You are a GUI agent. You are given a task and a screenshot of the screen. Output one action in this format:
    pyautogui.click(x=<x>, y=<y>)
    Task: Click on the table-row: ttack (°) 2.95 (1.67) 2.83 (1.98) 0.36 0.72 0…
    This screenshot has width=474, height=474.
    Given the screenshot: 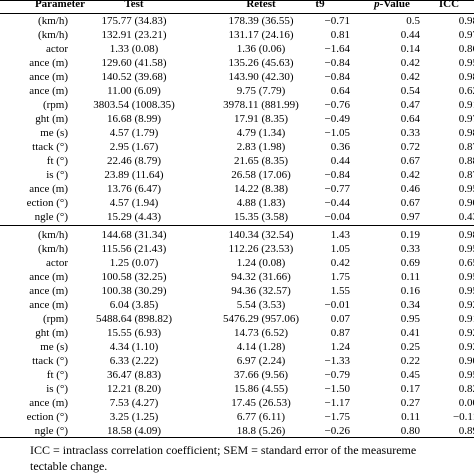 What is the action you would take?
    pyautogui.click(x=237, y=147)
    